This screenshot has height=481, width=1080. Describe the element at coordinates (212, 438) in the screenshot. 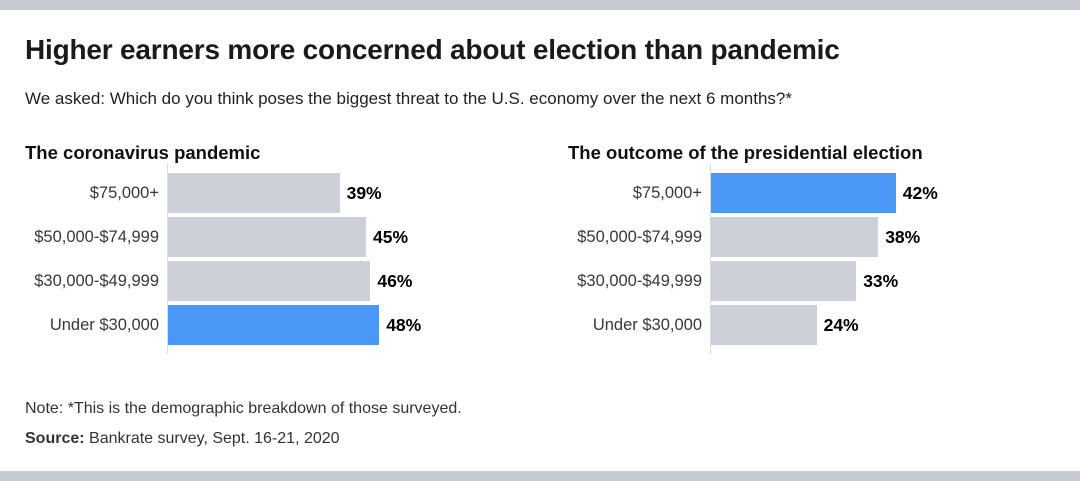

I see `source-text: Bankrate survey, Sept. 16-21, 2020` at that location.